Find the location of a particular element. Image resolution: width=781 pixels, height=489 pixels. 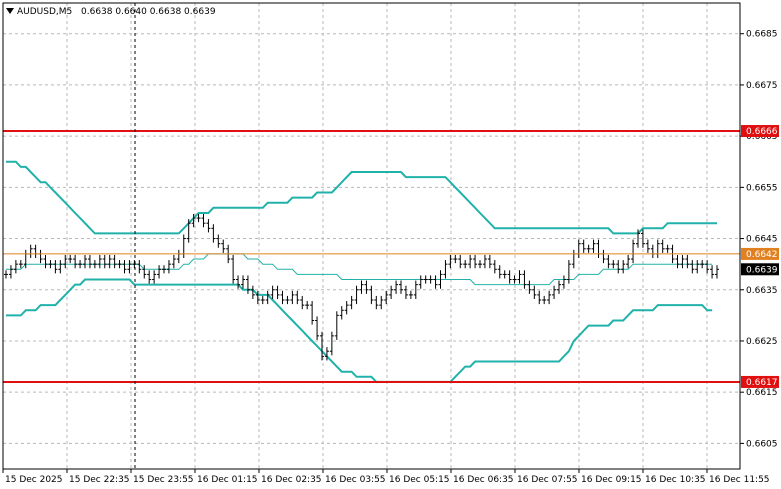

x-tick-label: 15 Dec 23:55 is located at coordinates (163, 480).